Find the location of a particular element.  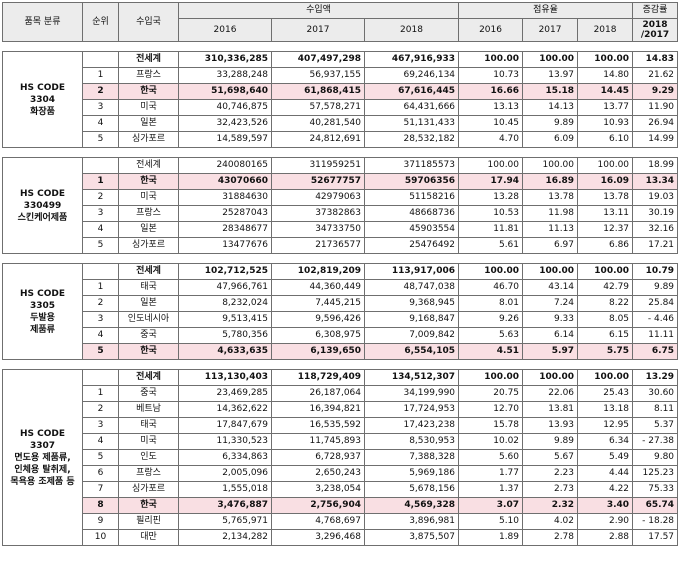

share-2018-cell: 12.37 is located at coordinates (605, 229).